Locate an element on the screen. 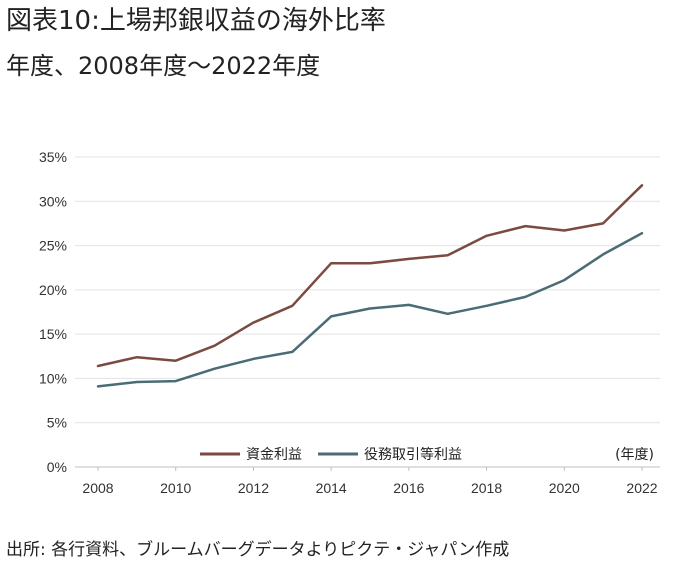  y-tick-label: 15% is located at coordinates (53, 334).